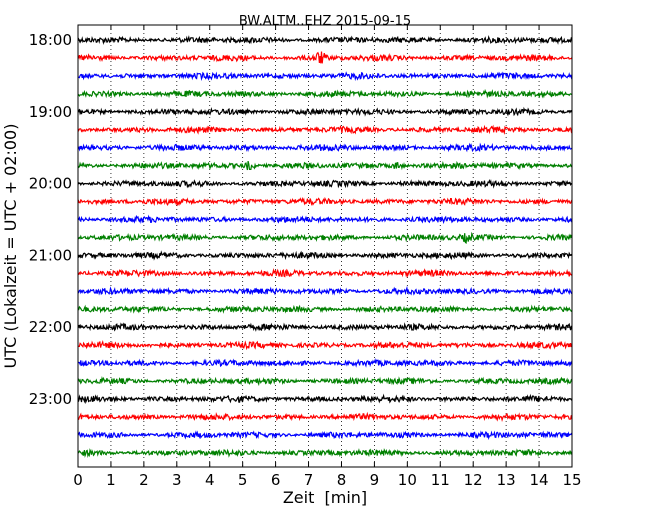 The height and width of the screenshot is (520, 650). What do you see at coordinates (506, 480) in the screenshot?
I see `x-tick-label: 13` at bounding box center [506, 480].